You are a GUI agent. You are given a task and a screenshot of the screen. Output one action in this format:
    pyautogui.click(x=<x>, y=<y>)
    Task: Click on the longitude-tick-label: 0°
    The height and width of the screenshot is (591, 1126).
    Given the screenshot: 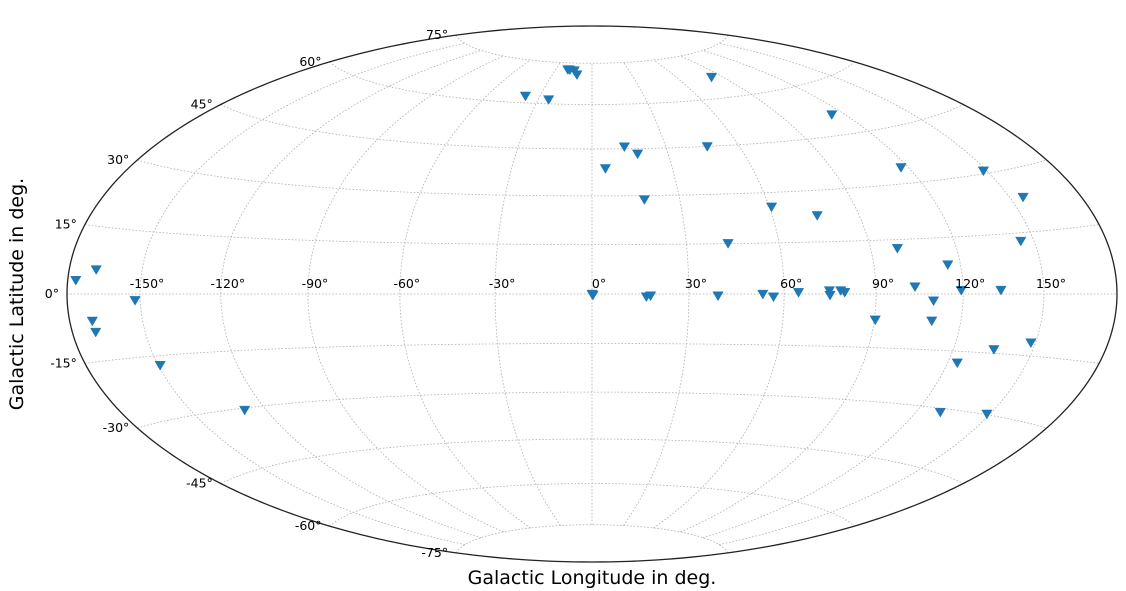 What is the action you would take?
    pyautogui.click(x=599, y=283)
    